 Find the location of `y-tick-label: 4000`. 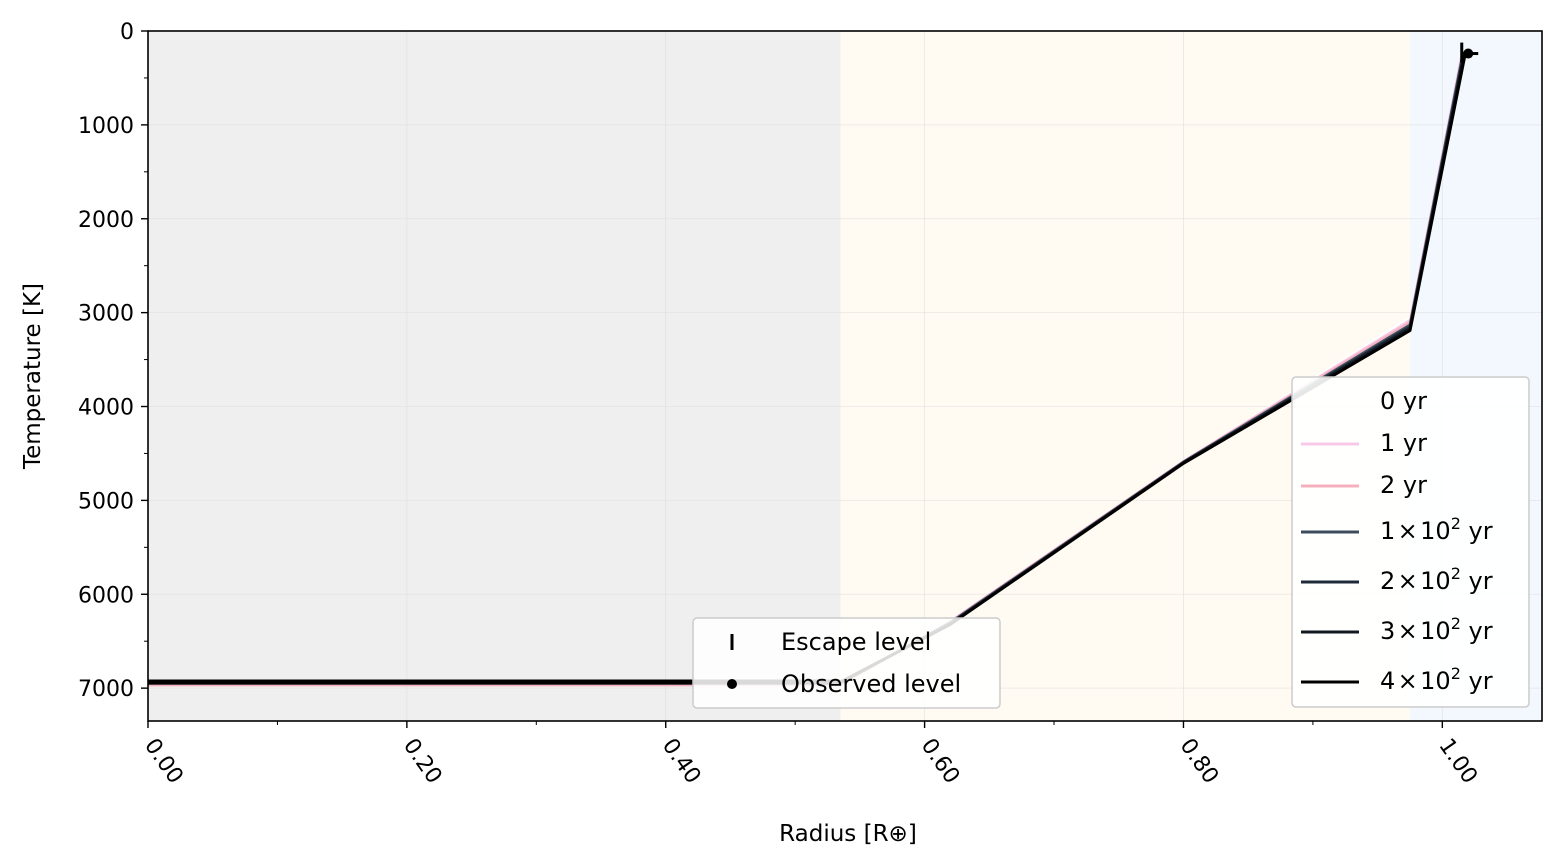

y-tick-label: 4000 is located at coordinates (106, 408).